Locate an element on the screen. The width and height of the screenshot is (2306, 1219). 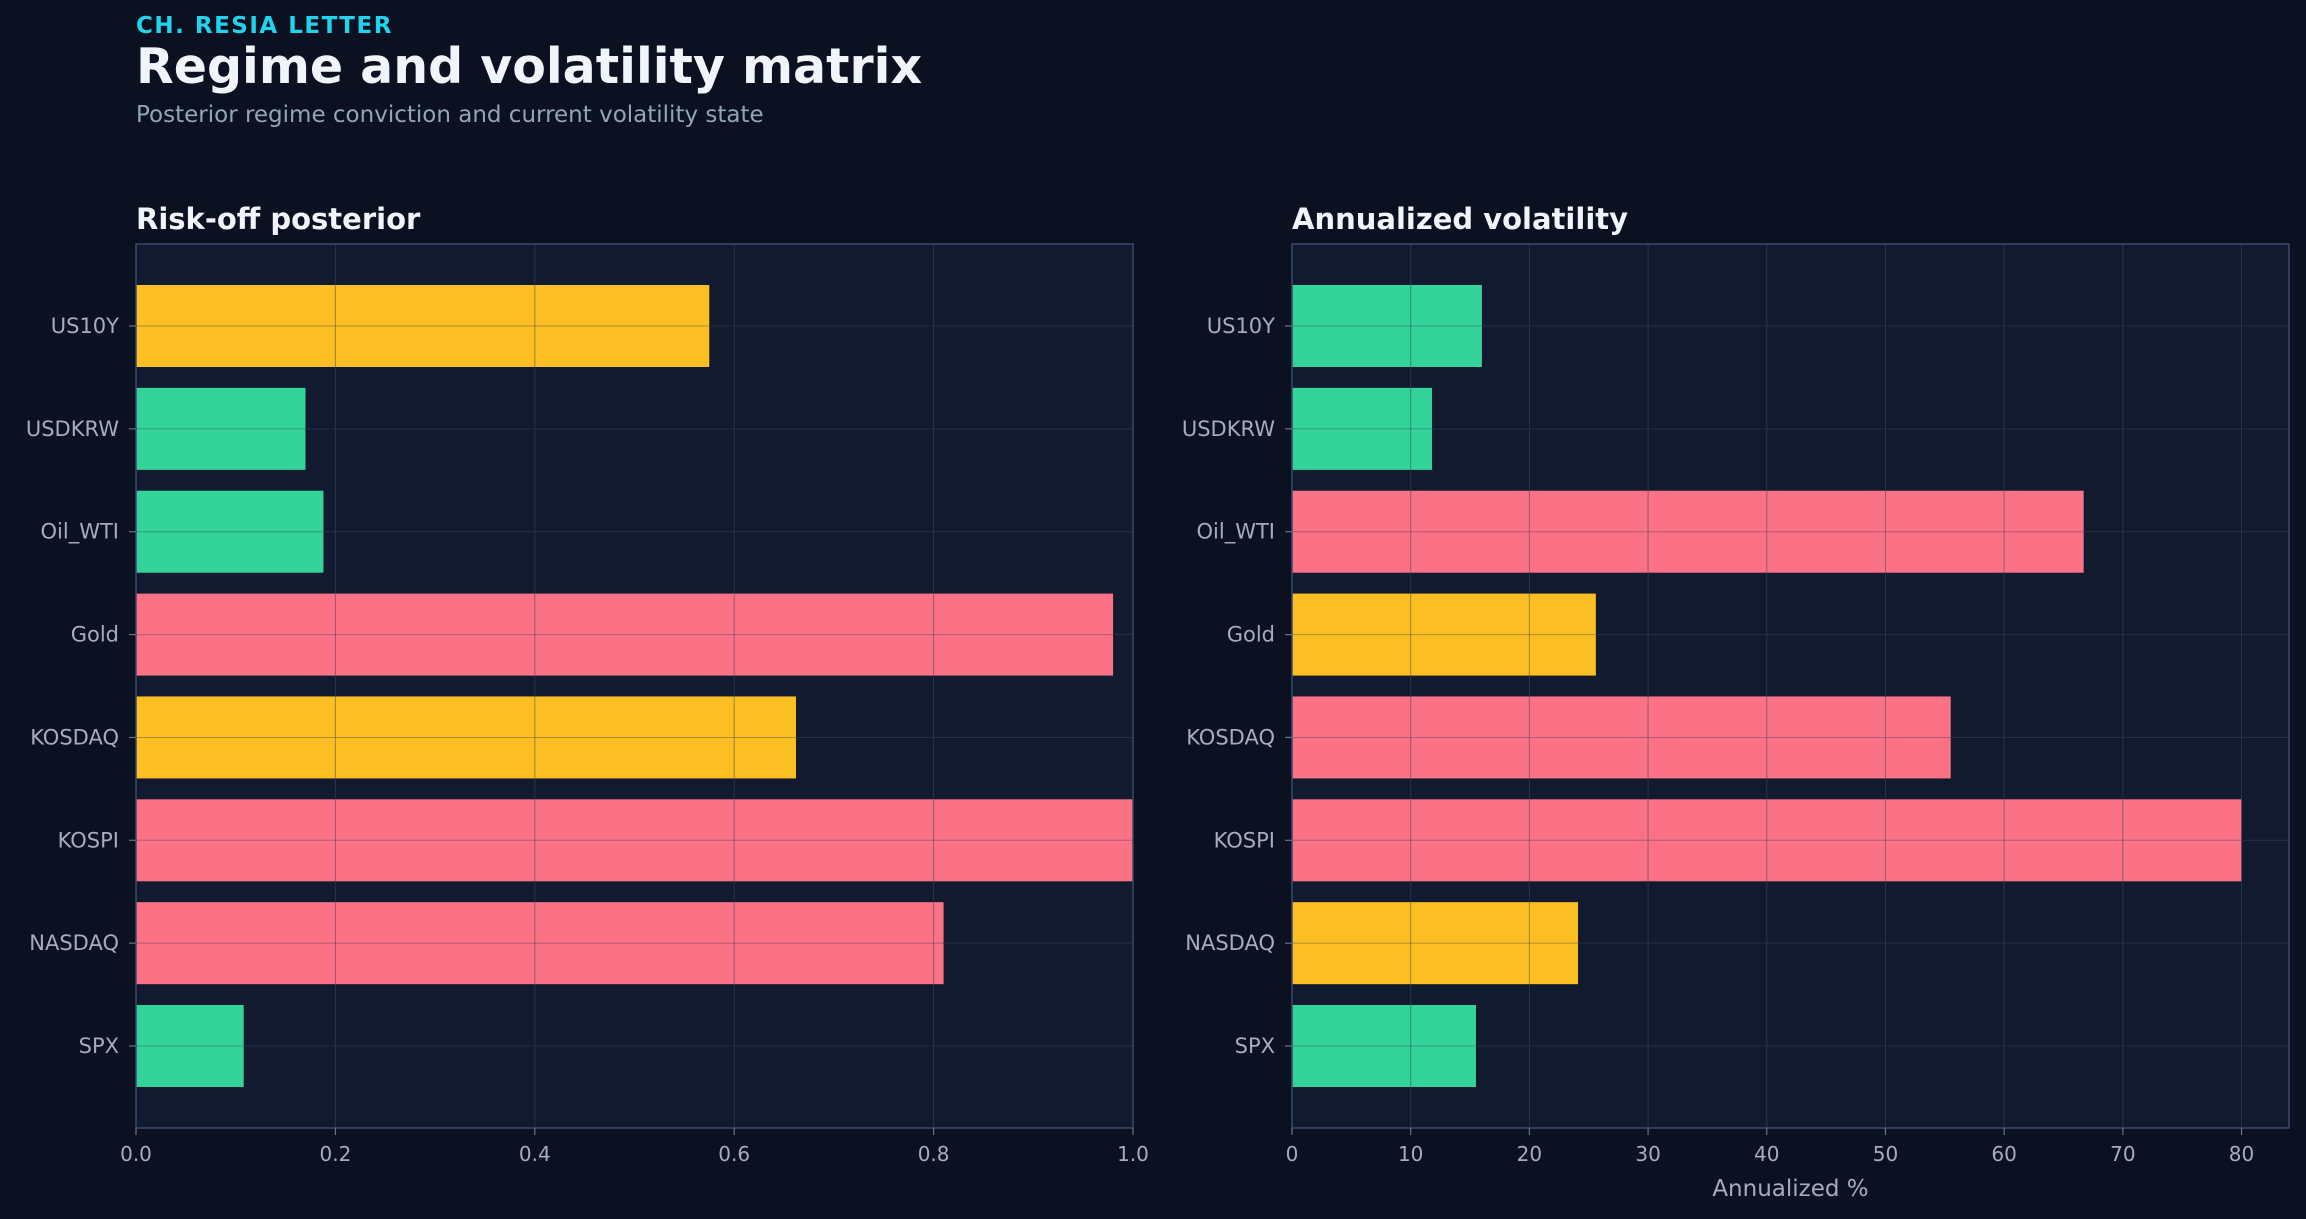
x-tick-label: 0.8 is located at coordinates (934, 1154).